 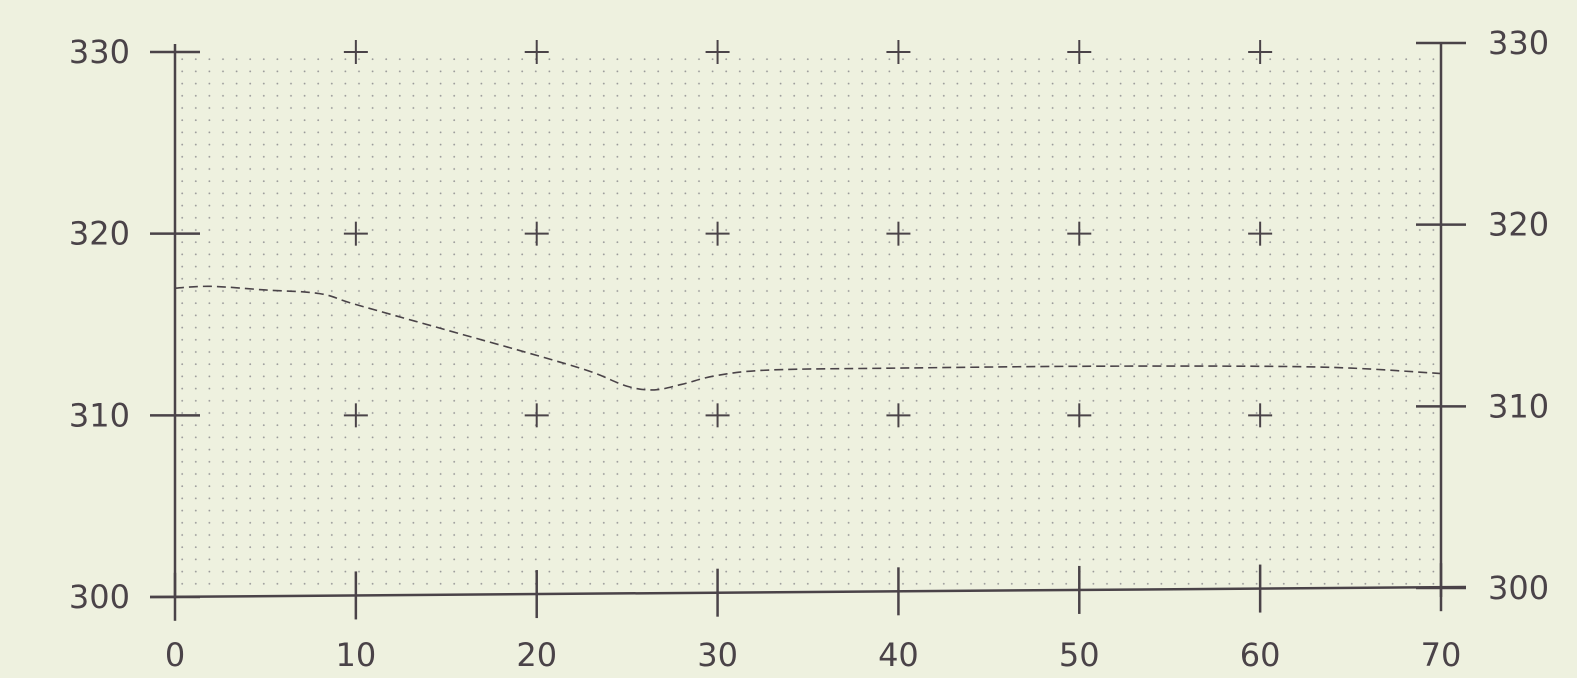 I want to click on y-tick-label-right: 320, so click(x=1518, y=225).